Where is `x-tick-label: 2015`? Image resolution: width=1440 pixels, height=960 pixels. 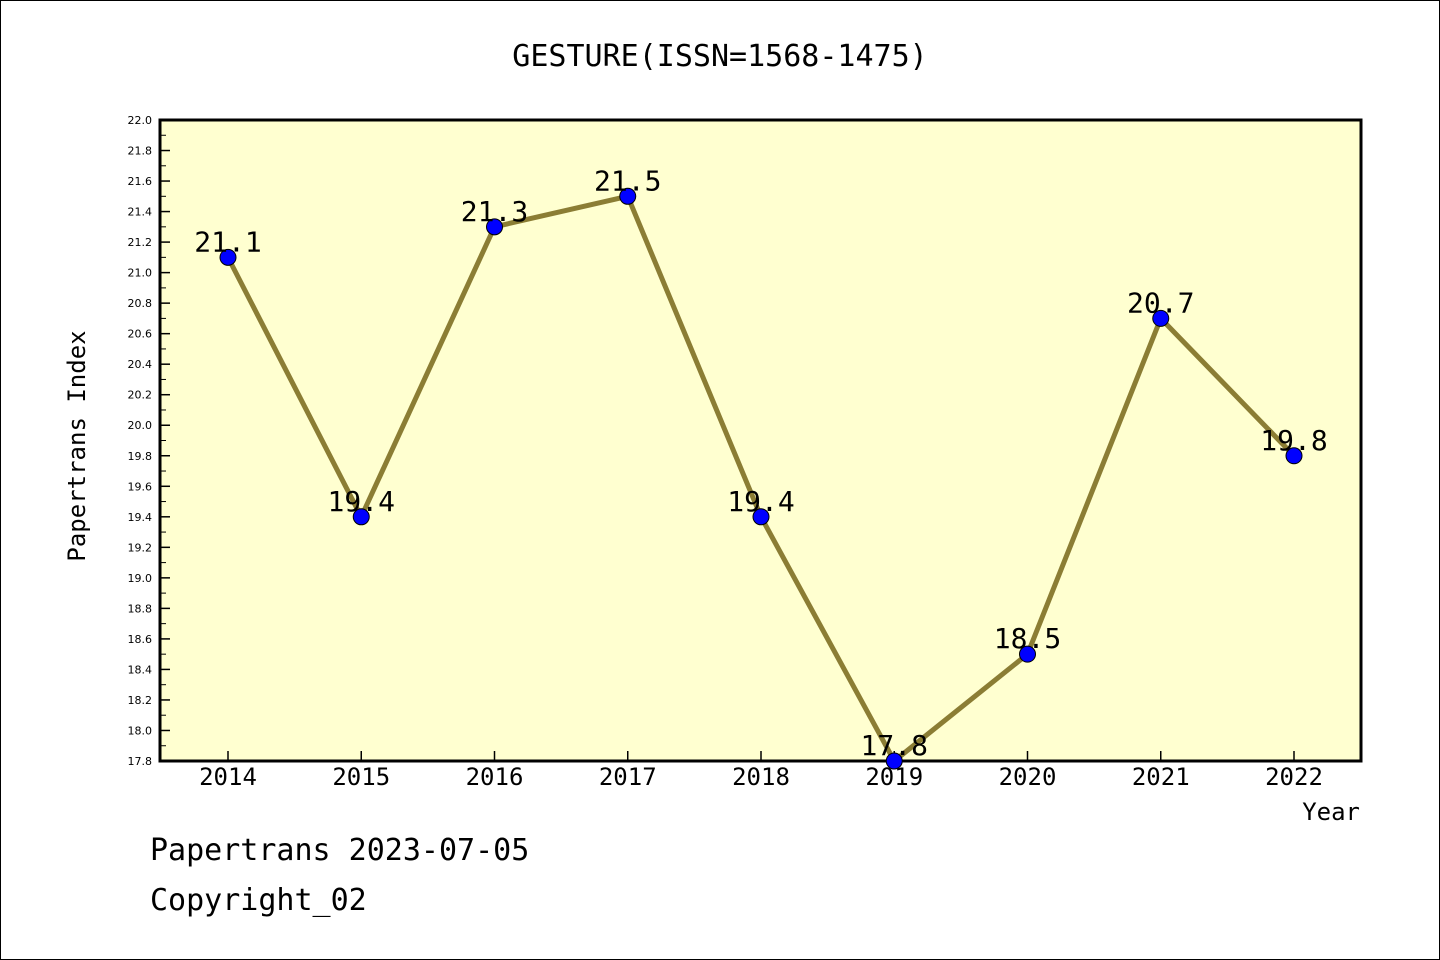 x-tick-label: 2015 is located at coordinates (361, 777).